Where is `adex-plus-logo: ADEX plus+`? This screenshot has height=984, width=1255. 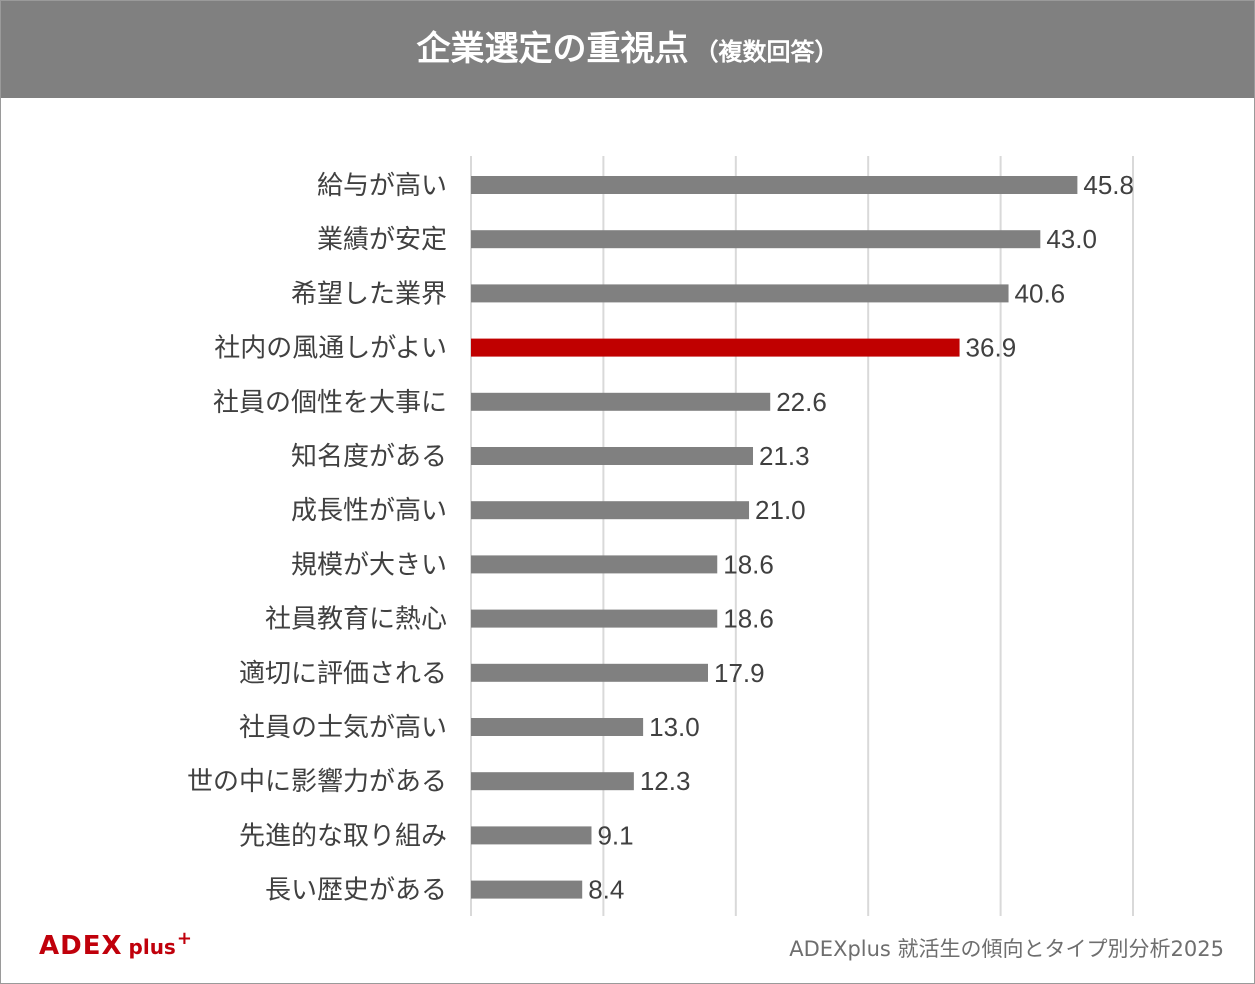
adex-plus-logo: ADEX plus+ is located at coordinates (115, 944).